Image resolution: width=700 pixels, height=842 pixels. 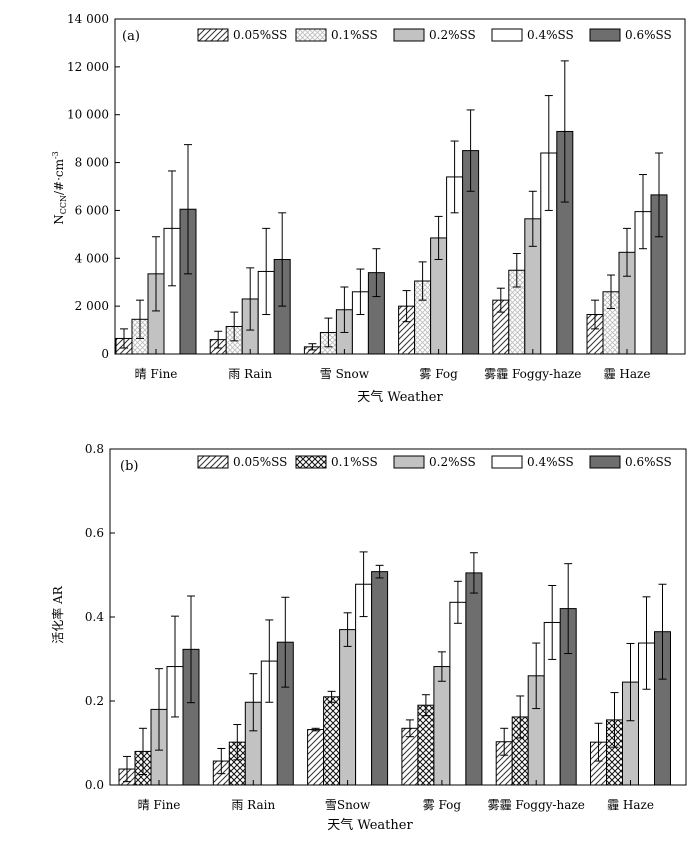 What do you see at coordinates (94, 533) in the screenshot?
I see `y-tick-label: 0.6` at bounding box center [94, 533].